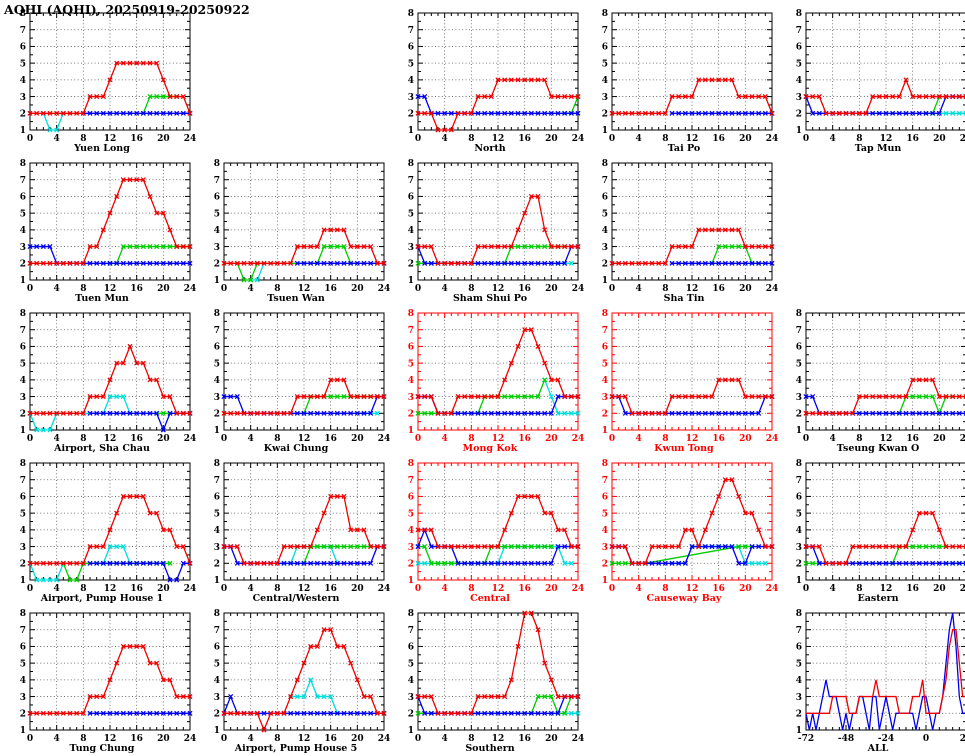 The height and width of the screenshot is (756, 965). What do you see at coordinates (102, 682) in the screenshot?
I see `chart-panel-tung-chung: 1 2 3 4 5 6 7 8 0 4 8 12 16 20 24 Tung Chung` at bounding box center [102, 682].